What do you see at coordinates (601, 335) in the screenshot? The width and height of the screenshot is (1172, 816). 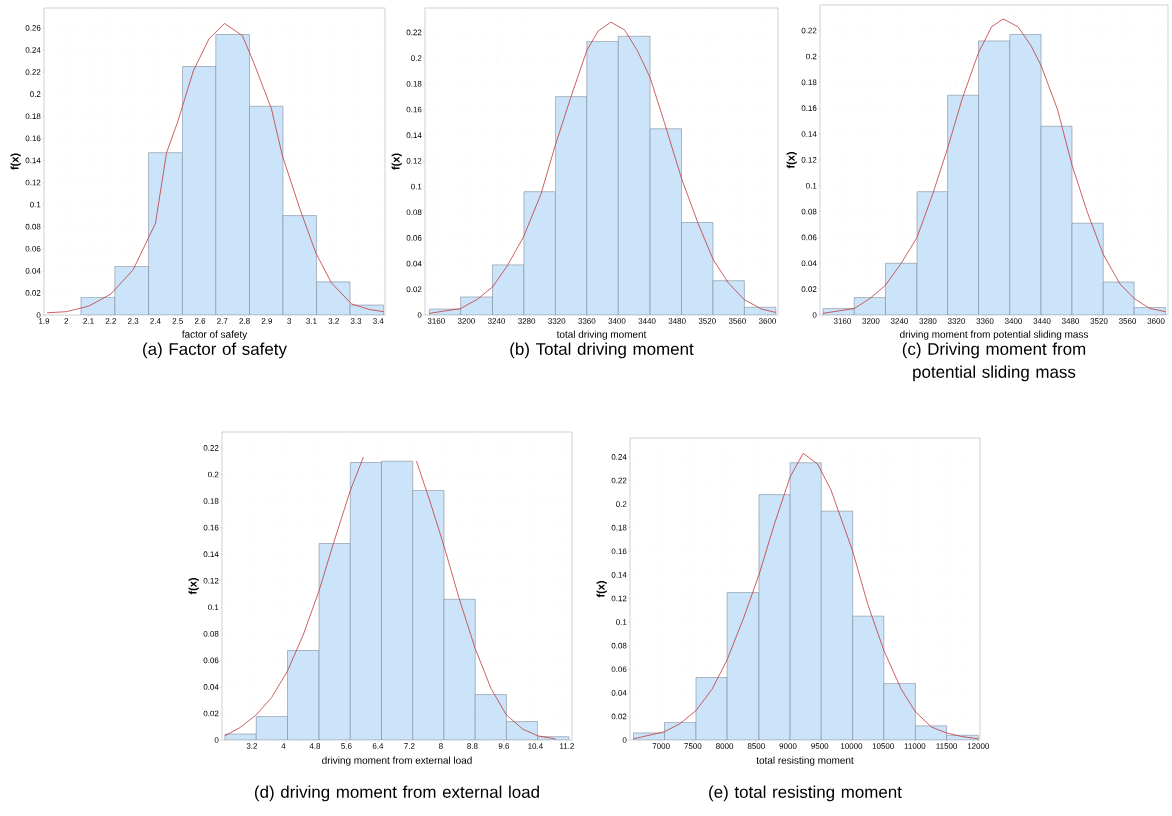 I see `x-axis-title: total driving moment` at bounding box center [601, 335].